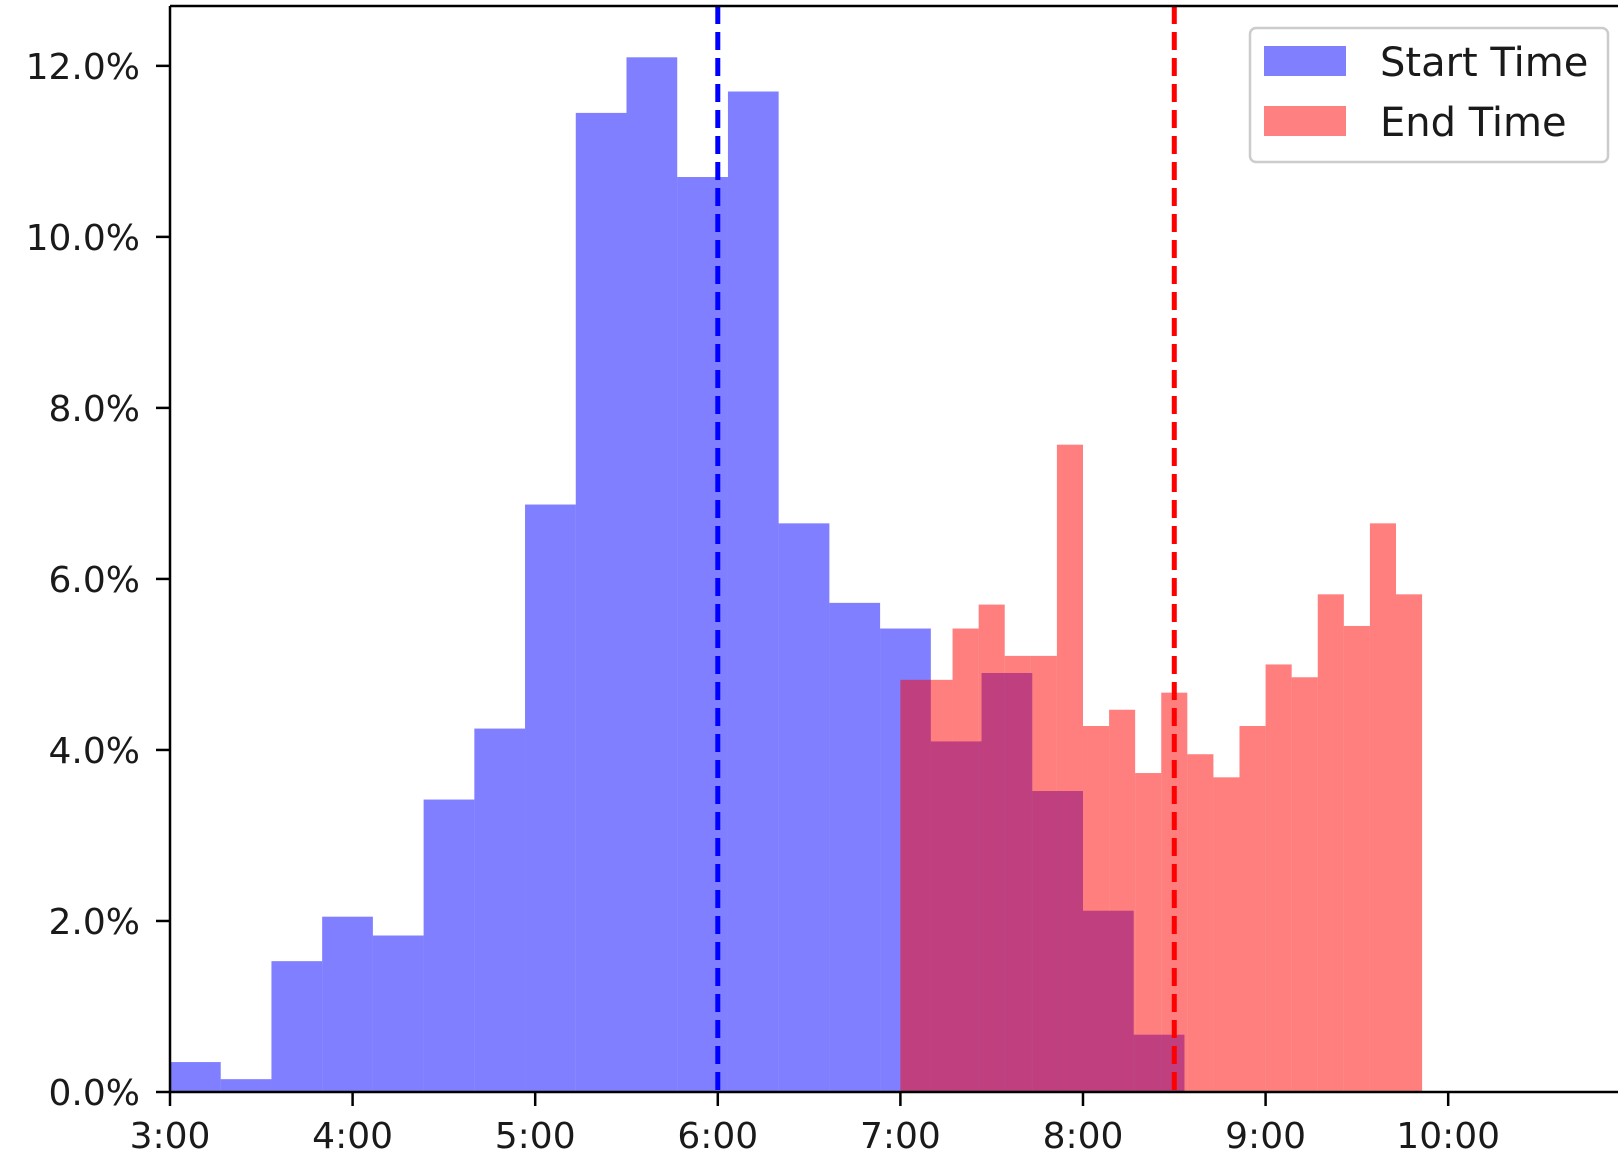 The width and height of the screenshot is (1618, 1162). I want to click on x-tick-label: 8:00, so click(1083, 1136).